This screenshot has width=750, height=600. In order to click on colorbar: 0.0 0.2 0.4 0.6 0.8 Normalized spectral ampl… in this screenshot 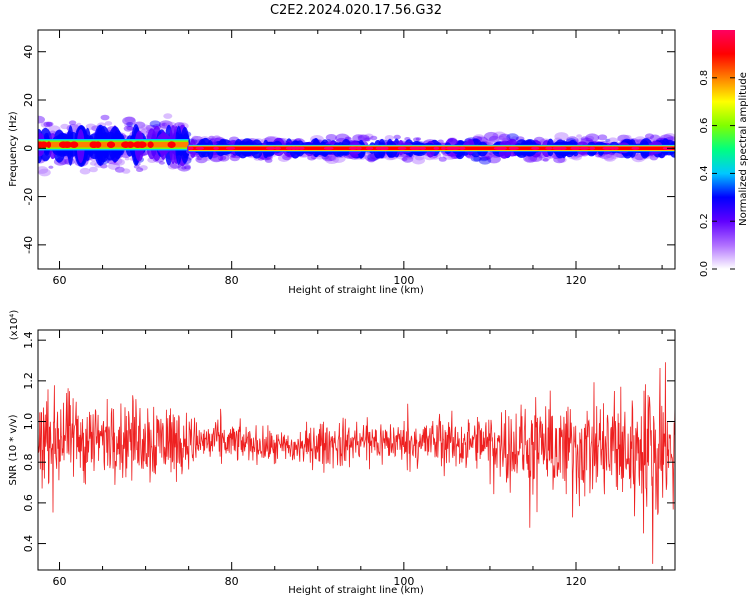, I will do `click(724, 153)`.